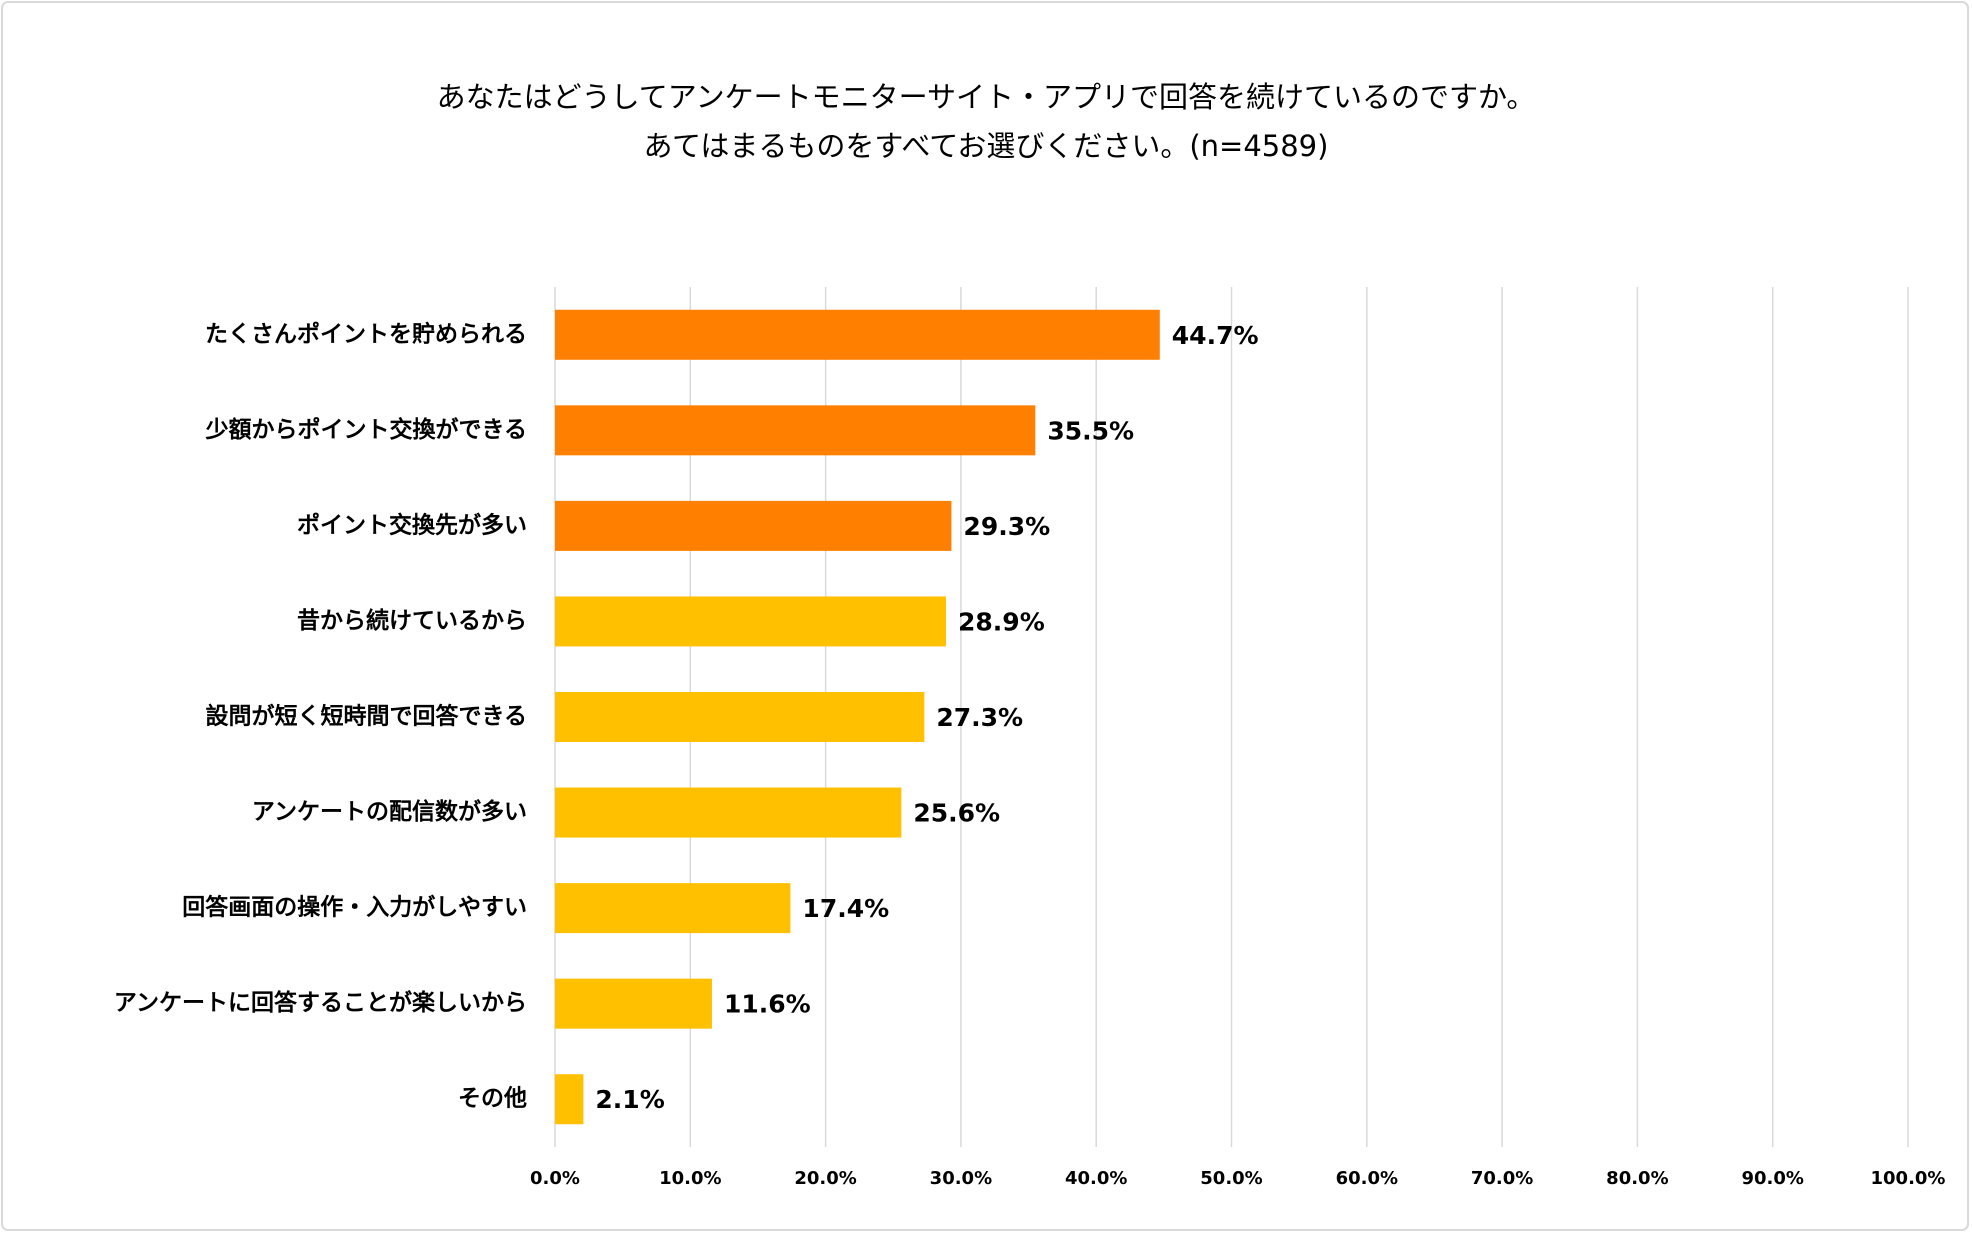 The image size is (1972, 1234). Describe the element at coordinates (1637, 1178) in the screenshot. I see `x-tick-label: 80.0%` at that location.